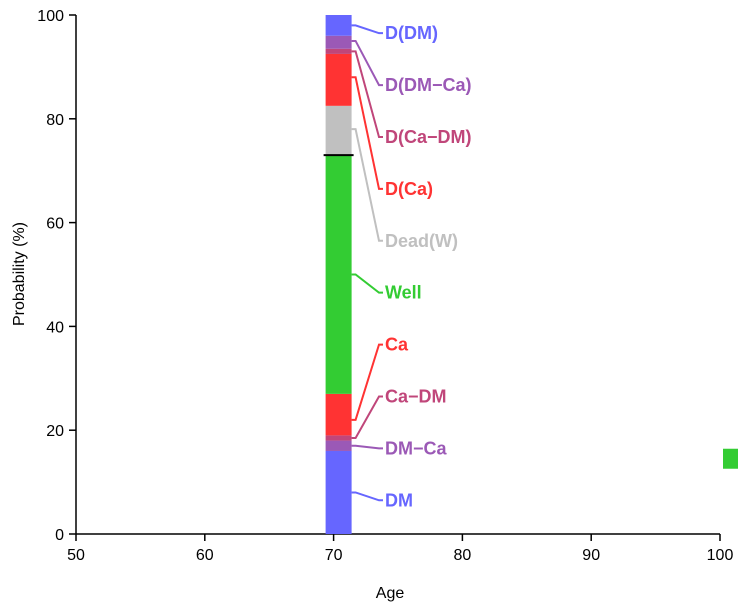 Image resolution: width=738 pixels, height=606 pixels. What do you see at coordinates (720, 555) in the screenshot?
I see `x-tick-label: 100` at bounding box center [720, 555].